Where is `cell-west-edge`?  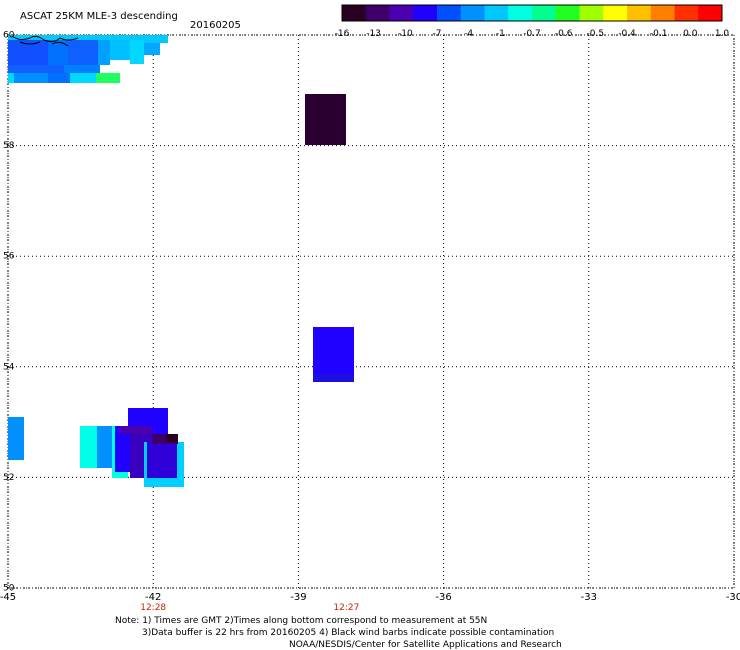 cell-west-edge is located at coordinates (16, 438).